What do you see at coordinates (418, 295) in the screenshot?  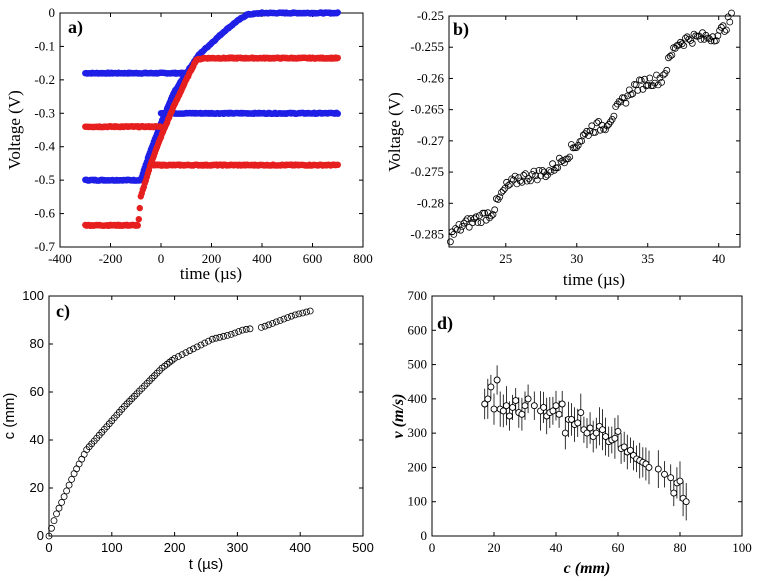 I see `d-ytick-label: 700` at bounding box center [418, 295].